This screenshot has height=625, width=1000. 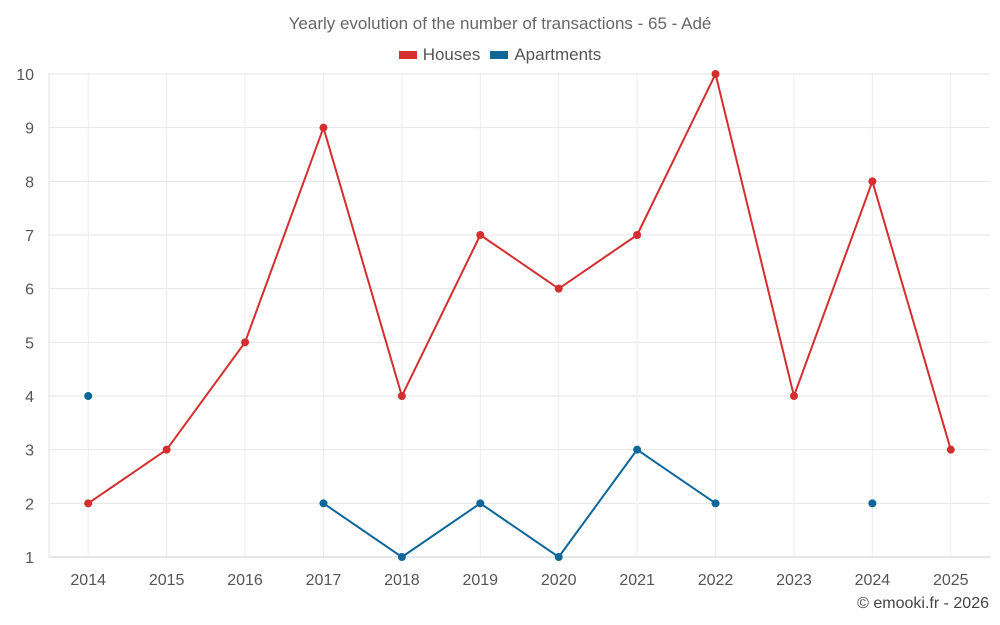 What do you see at coordinates (29, 236) in the screenshot?
I see `y-tick-label: 7` at bounding box center [29, 236].